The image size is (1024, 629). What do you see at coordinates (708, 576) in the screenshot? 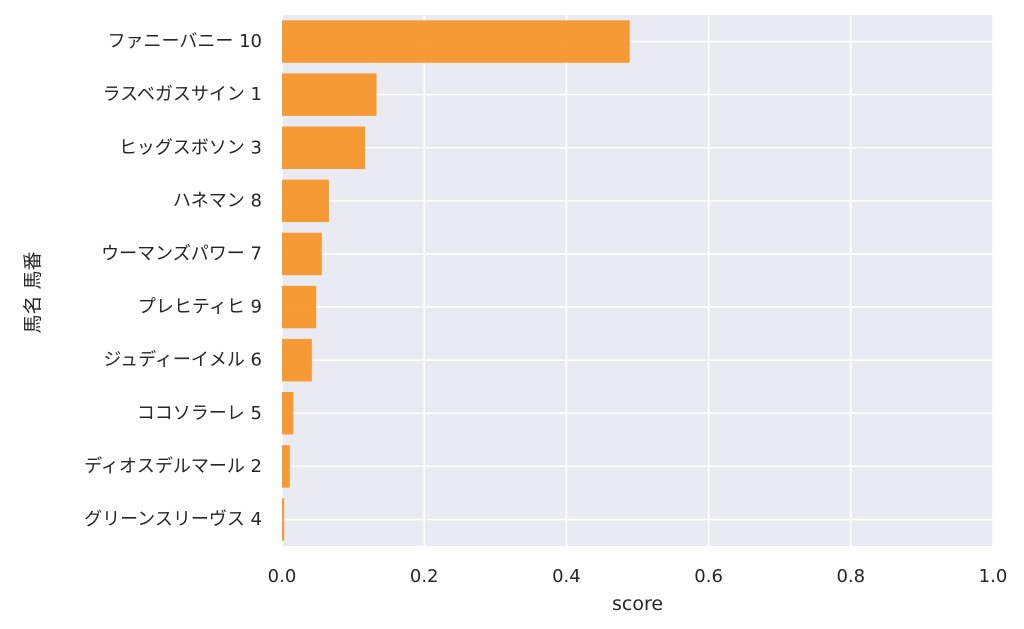
I see `x-tick-label: 0.6` at bounding box center [708, 576].